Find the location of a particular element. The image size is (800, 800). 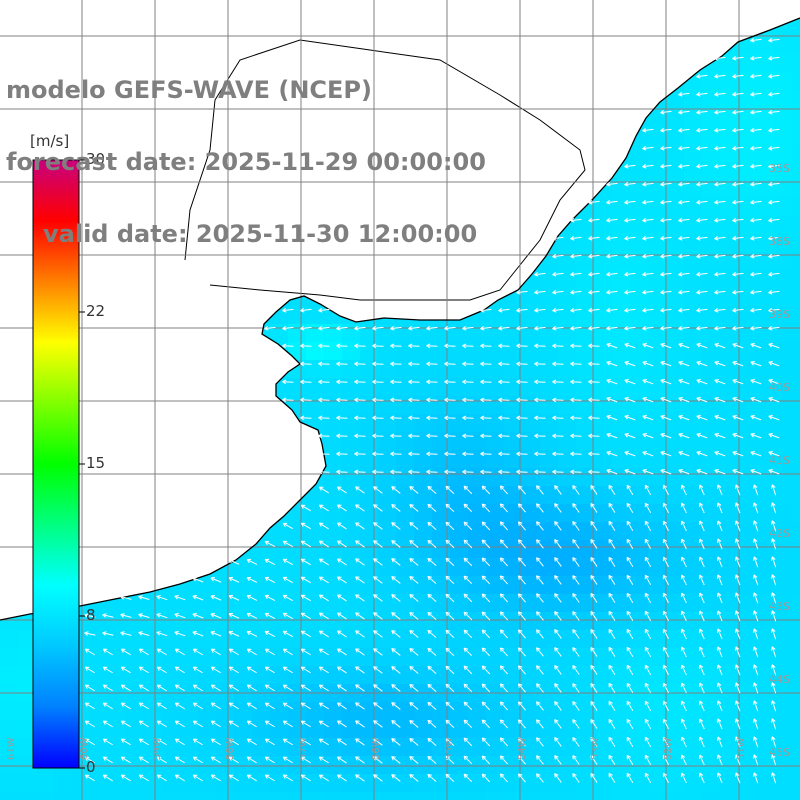

lon-label: 52W is located at coordinates (668, 748).